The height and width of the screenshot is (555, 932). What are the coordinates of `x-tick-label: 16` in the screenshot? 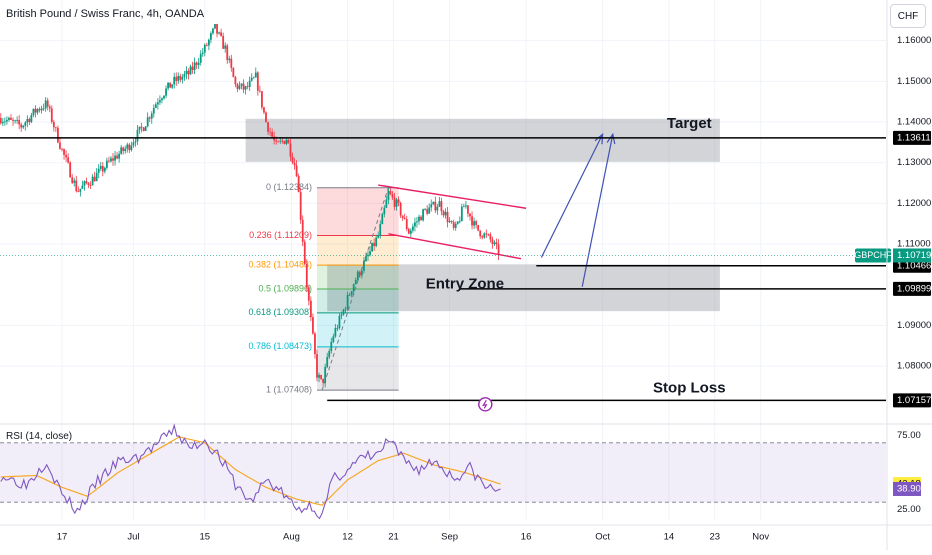 It's located at (526, 537).